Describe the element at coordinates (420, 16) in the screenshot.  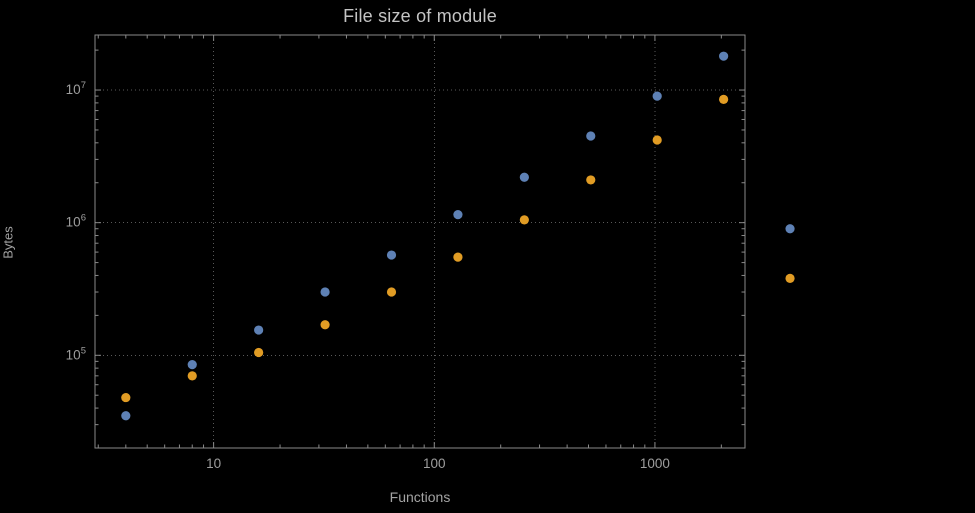
I see `chart-title: File size of module` at that location.